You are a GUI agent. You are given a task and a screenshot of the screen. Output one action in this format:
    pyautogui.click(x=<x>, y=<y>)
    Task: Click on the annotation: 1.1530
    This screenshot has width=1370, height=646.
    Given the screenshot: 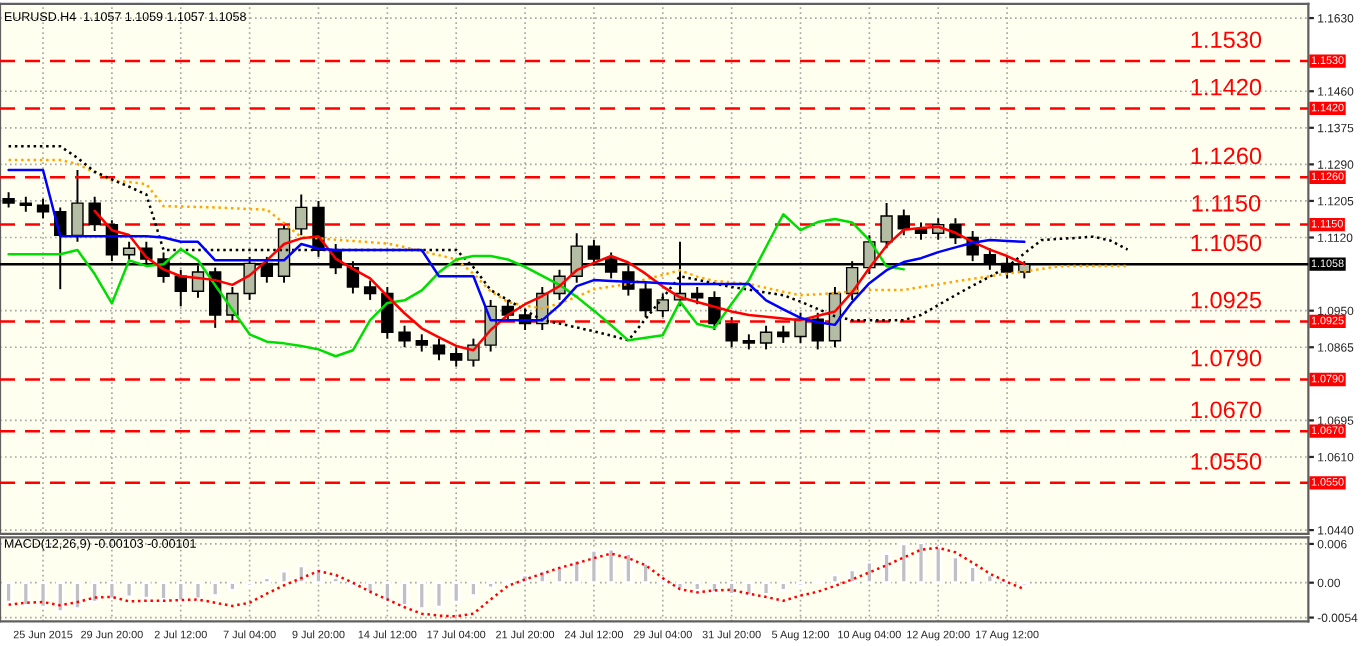 What is the action you would take?
    pyautogui.click(x=1226, y=40)
    